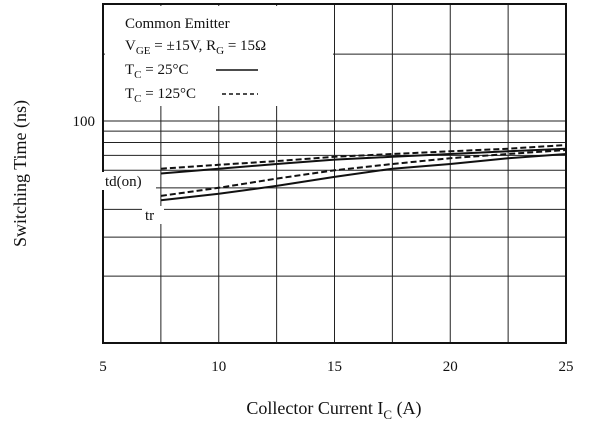  I want to click on curve-labels: td(on) tr, so click(133, 198).